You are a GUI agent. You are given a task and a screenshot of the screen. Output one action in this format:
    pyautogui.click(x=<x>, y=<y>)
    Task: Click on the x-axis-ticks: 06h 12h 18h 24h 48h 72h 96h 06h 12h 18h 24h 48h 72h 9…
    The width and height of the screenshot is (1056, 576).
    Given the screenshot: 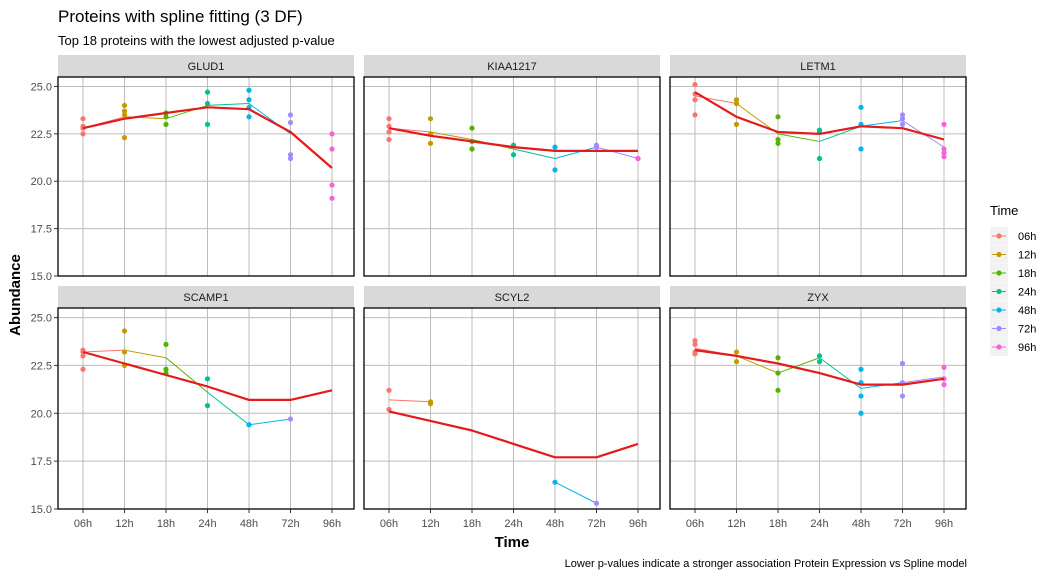 What is the action you would take?
    pyautogui.click(x=513, y=519)
    